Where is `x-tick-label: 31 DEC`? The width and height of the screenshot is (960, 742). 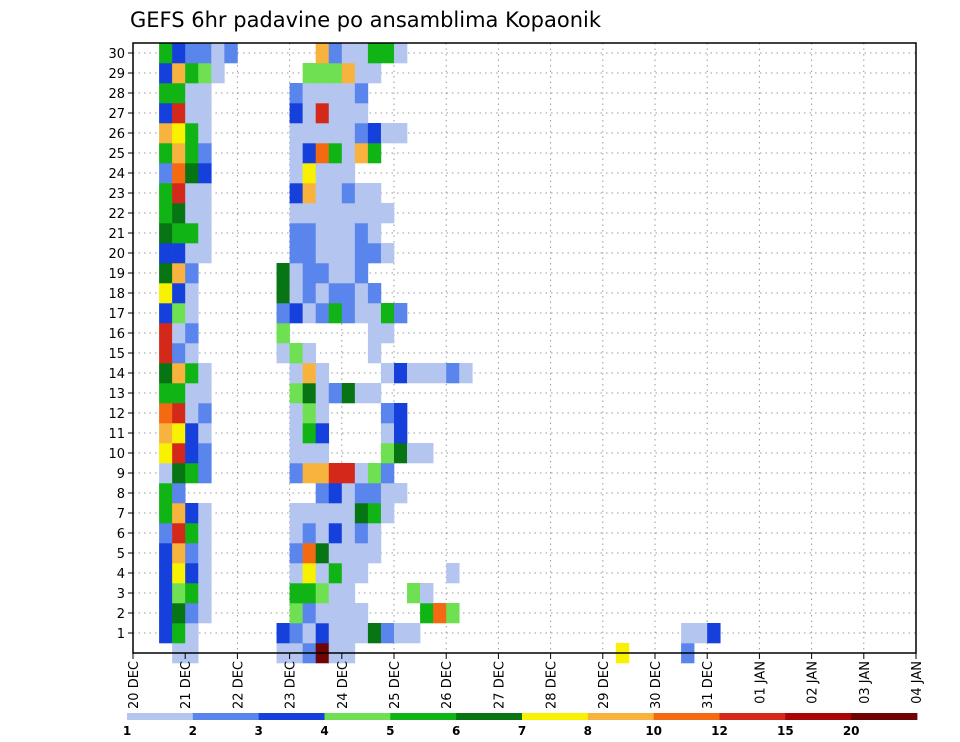 x-tick-label: 31 DEC is located at coordinates (708, 685).